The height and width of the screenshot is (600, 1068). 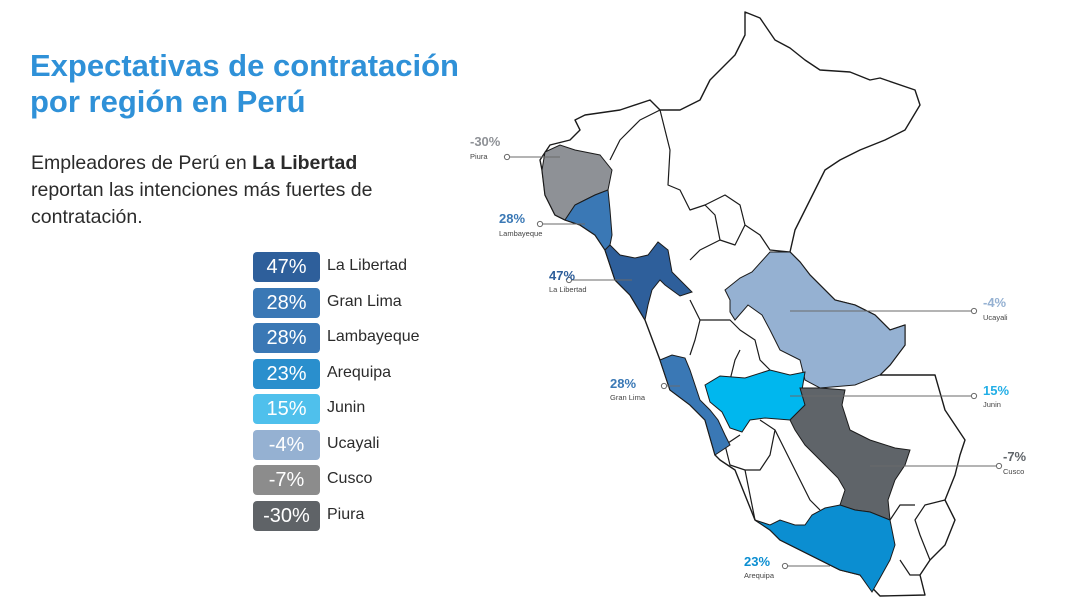 I want to click on junin-value: 15%, so click(x=996, y=390).